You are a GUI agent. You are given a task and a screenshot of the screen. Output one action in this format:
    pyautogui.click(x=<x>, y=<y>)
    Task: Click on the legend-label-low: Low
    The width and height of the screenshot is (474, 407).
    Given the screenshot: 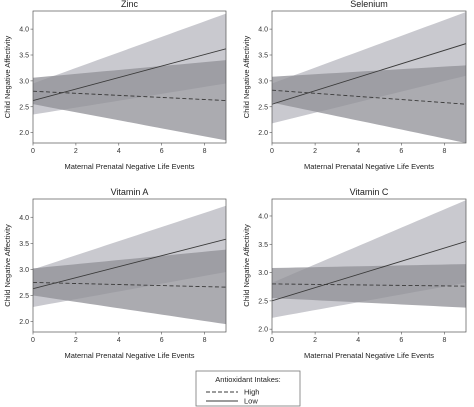 What is the action you would take?
    pyautogui.click(x=251, y=401)
    